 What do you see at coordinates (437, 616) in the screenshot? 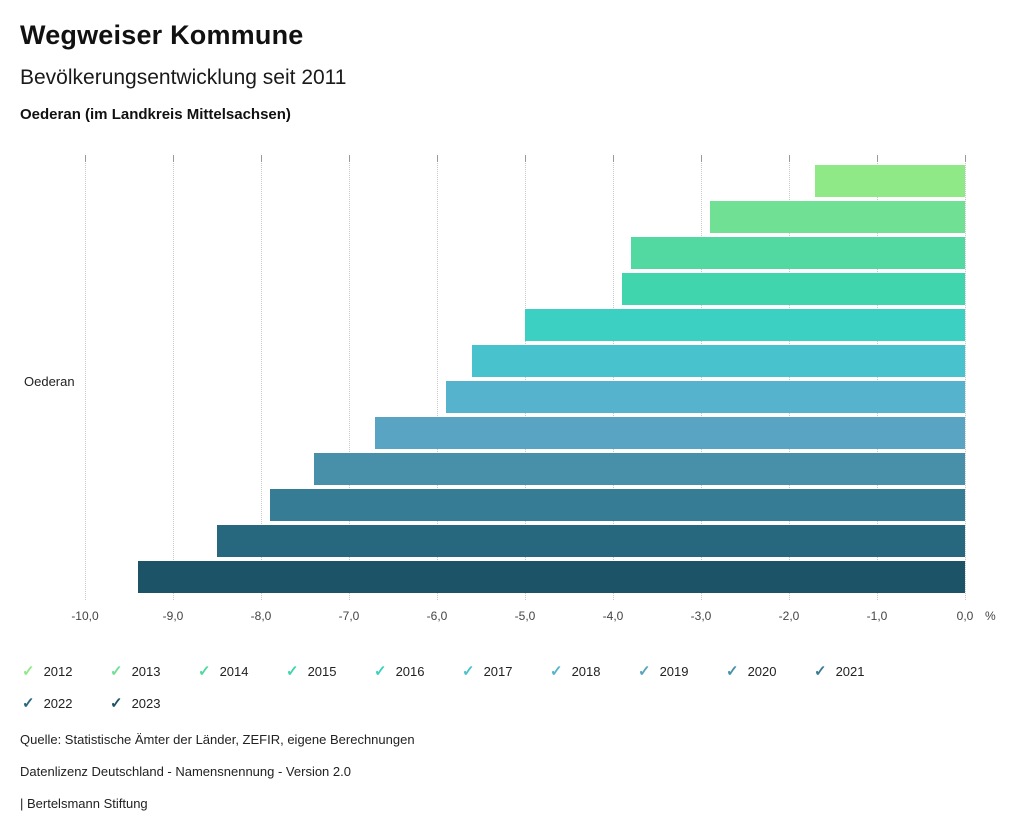
I see `x-tick-label: -6,0` at bounding box center [437, 616].